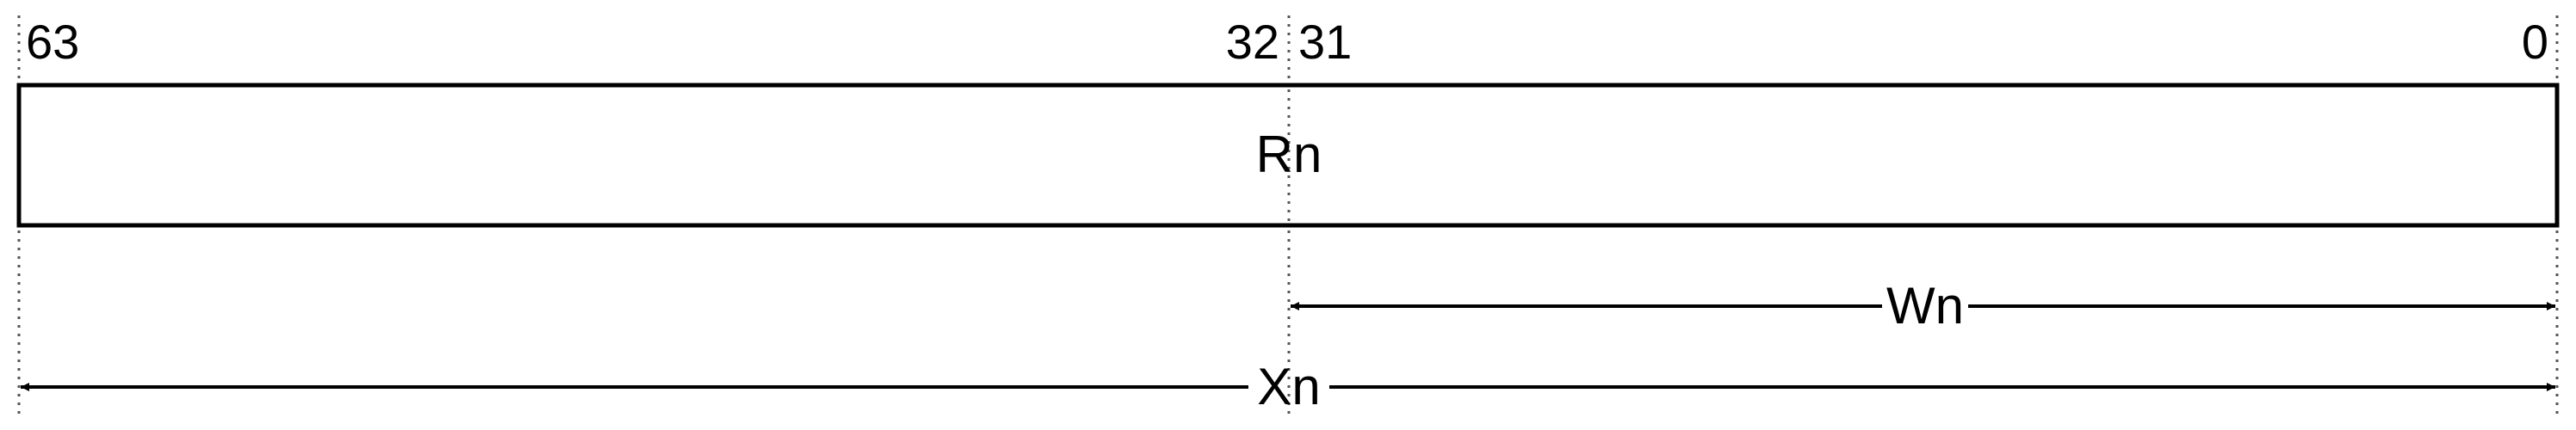 This screenshot has height=430, width=2576. I want to click on bit-label-32: 32, so click(1252, 42).